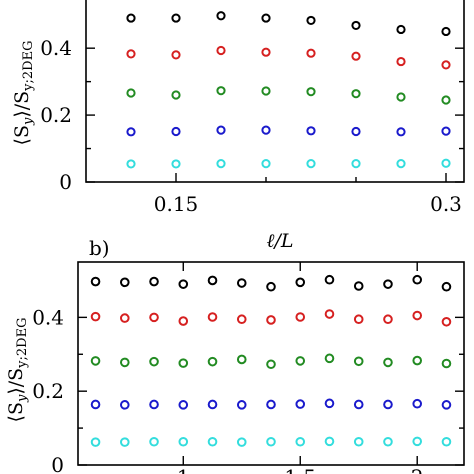  I want to click on x-tick-label: 1.5, so click(300, 469).